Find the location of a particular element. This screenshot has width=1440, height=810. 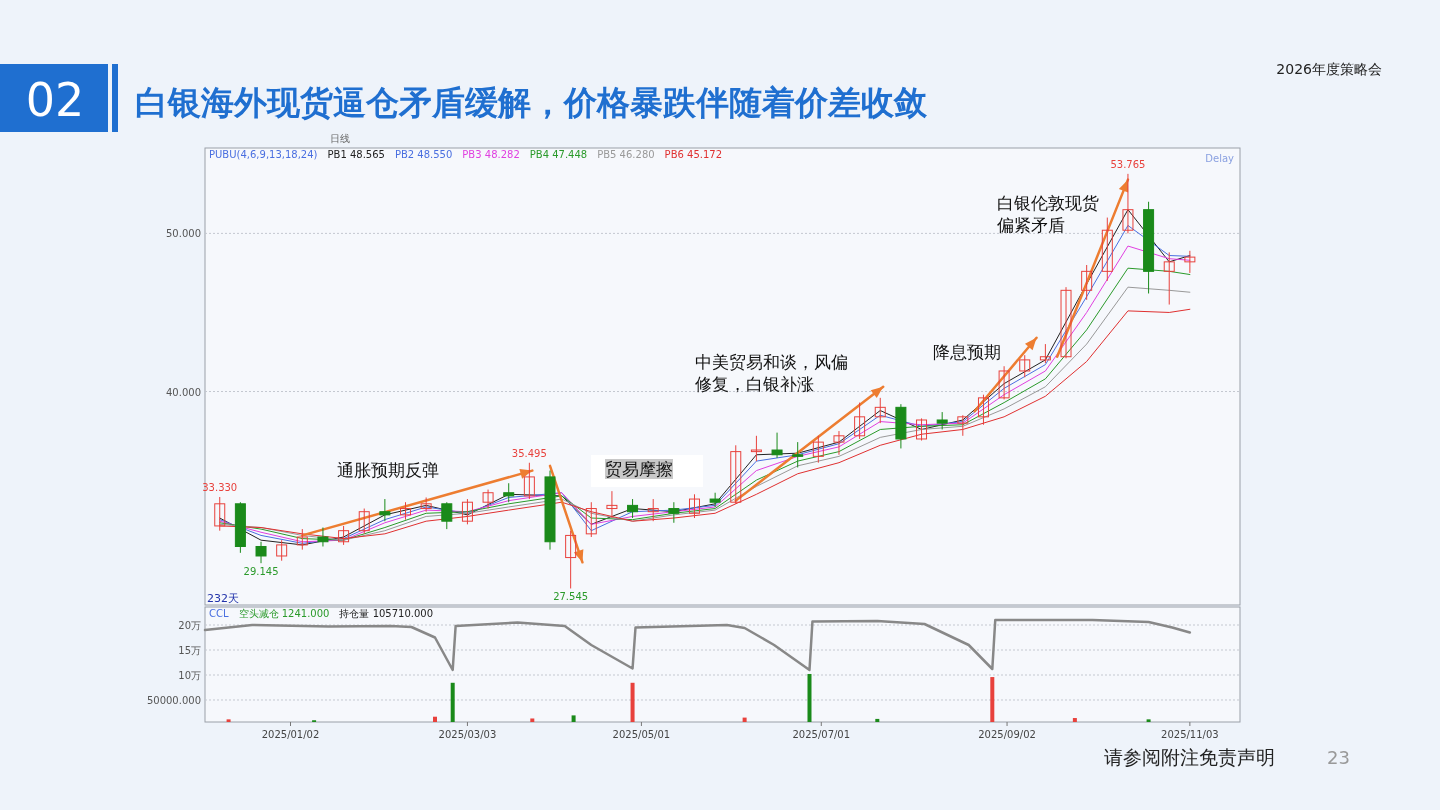

text: PB6 45.172 is located at coordinates (693, 154).